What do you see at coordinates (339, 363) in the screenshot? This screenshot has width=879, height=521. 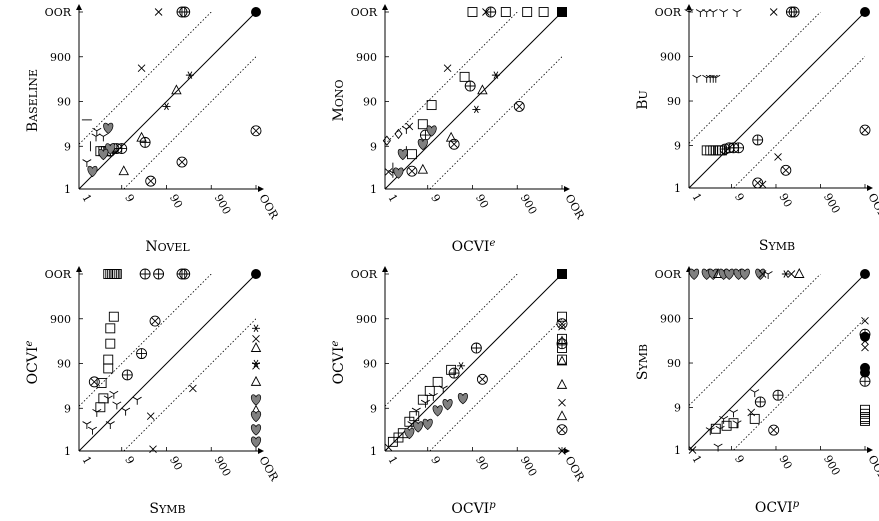 I see `y-axis-title: OCVIe` at bounding box center [339, 363].